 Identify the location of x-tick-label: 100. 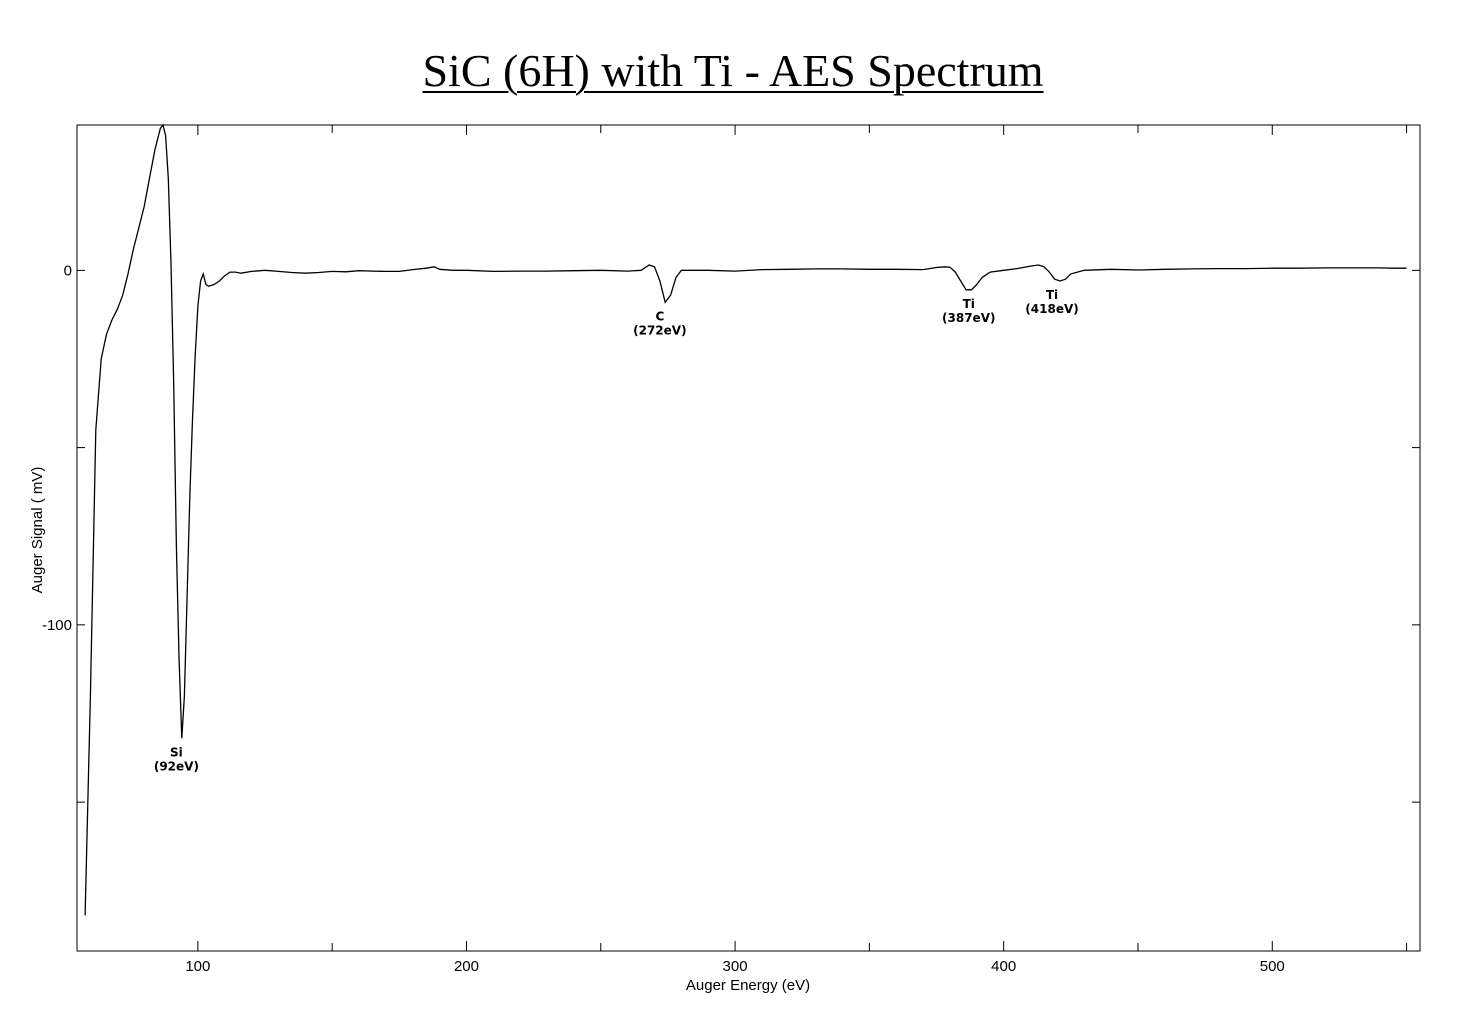
(197, 966).